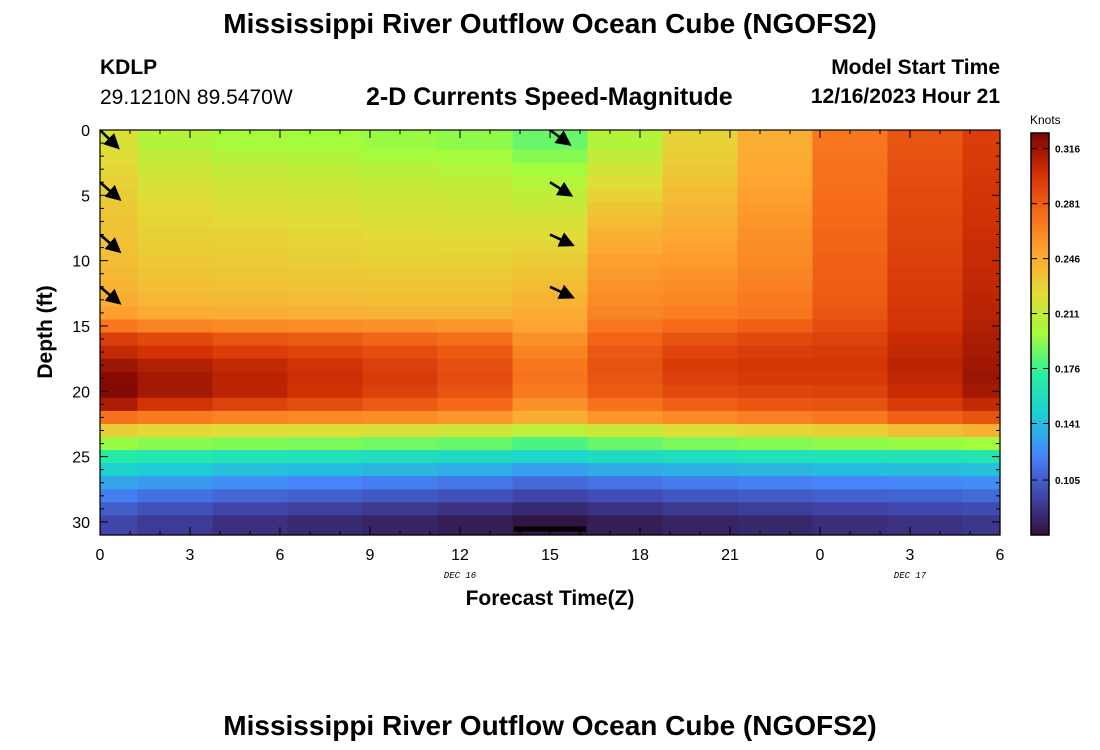 The image size is (1100, 750). What do you see at coordinates (85, 196) in the screenshot?
I see `y-tick-label: 5` at bounding box center [85, 196].